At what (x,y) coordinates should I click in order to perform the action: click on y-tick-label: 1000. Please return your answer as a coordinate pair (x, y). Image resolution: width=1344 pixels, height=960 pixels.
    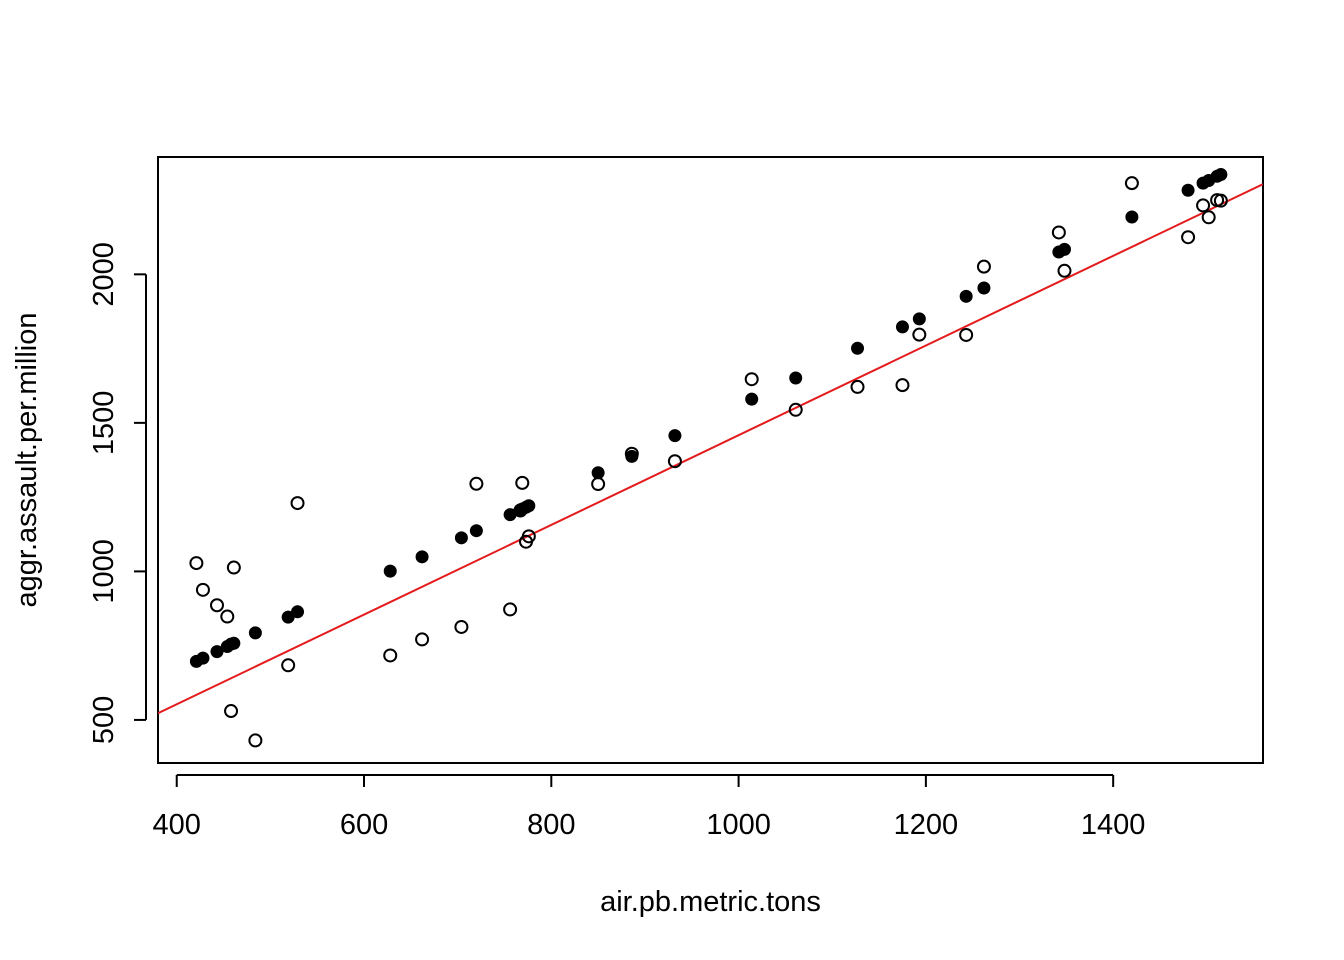
    Looking at the image, I should click on (104, 571).